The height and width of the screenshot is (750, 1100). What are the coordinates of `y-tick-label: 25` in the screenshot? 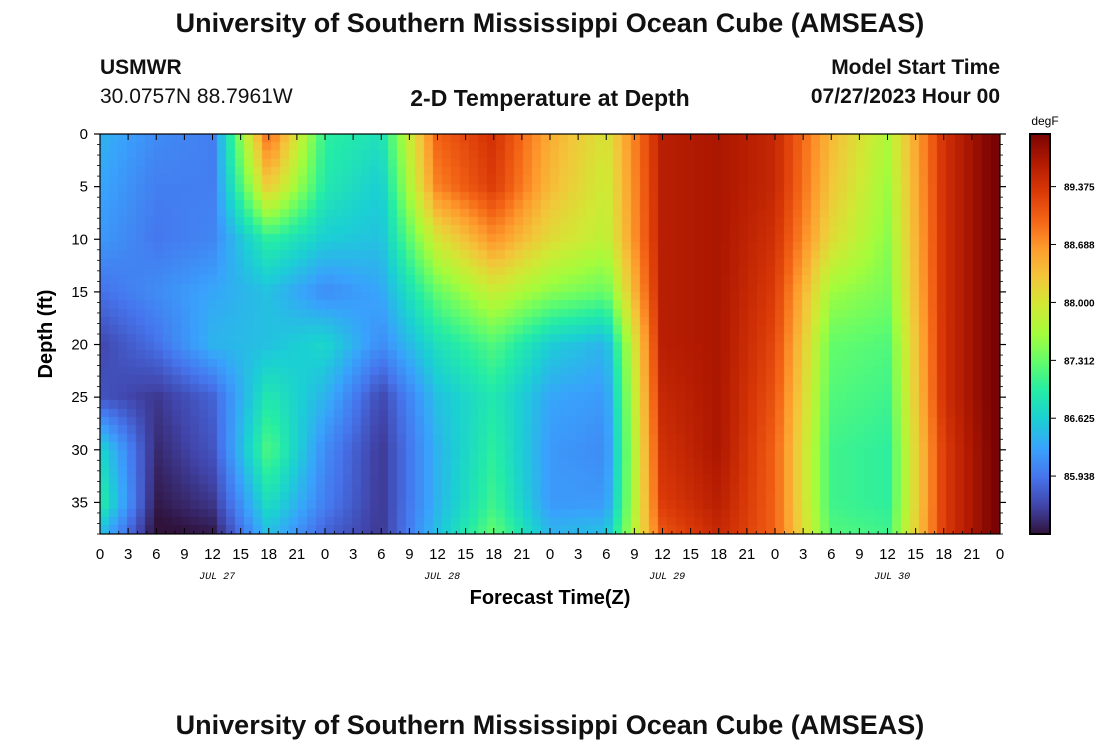 It's located at (79, 397).